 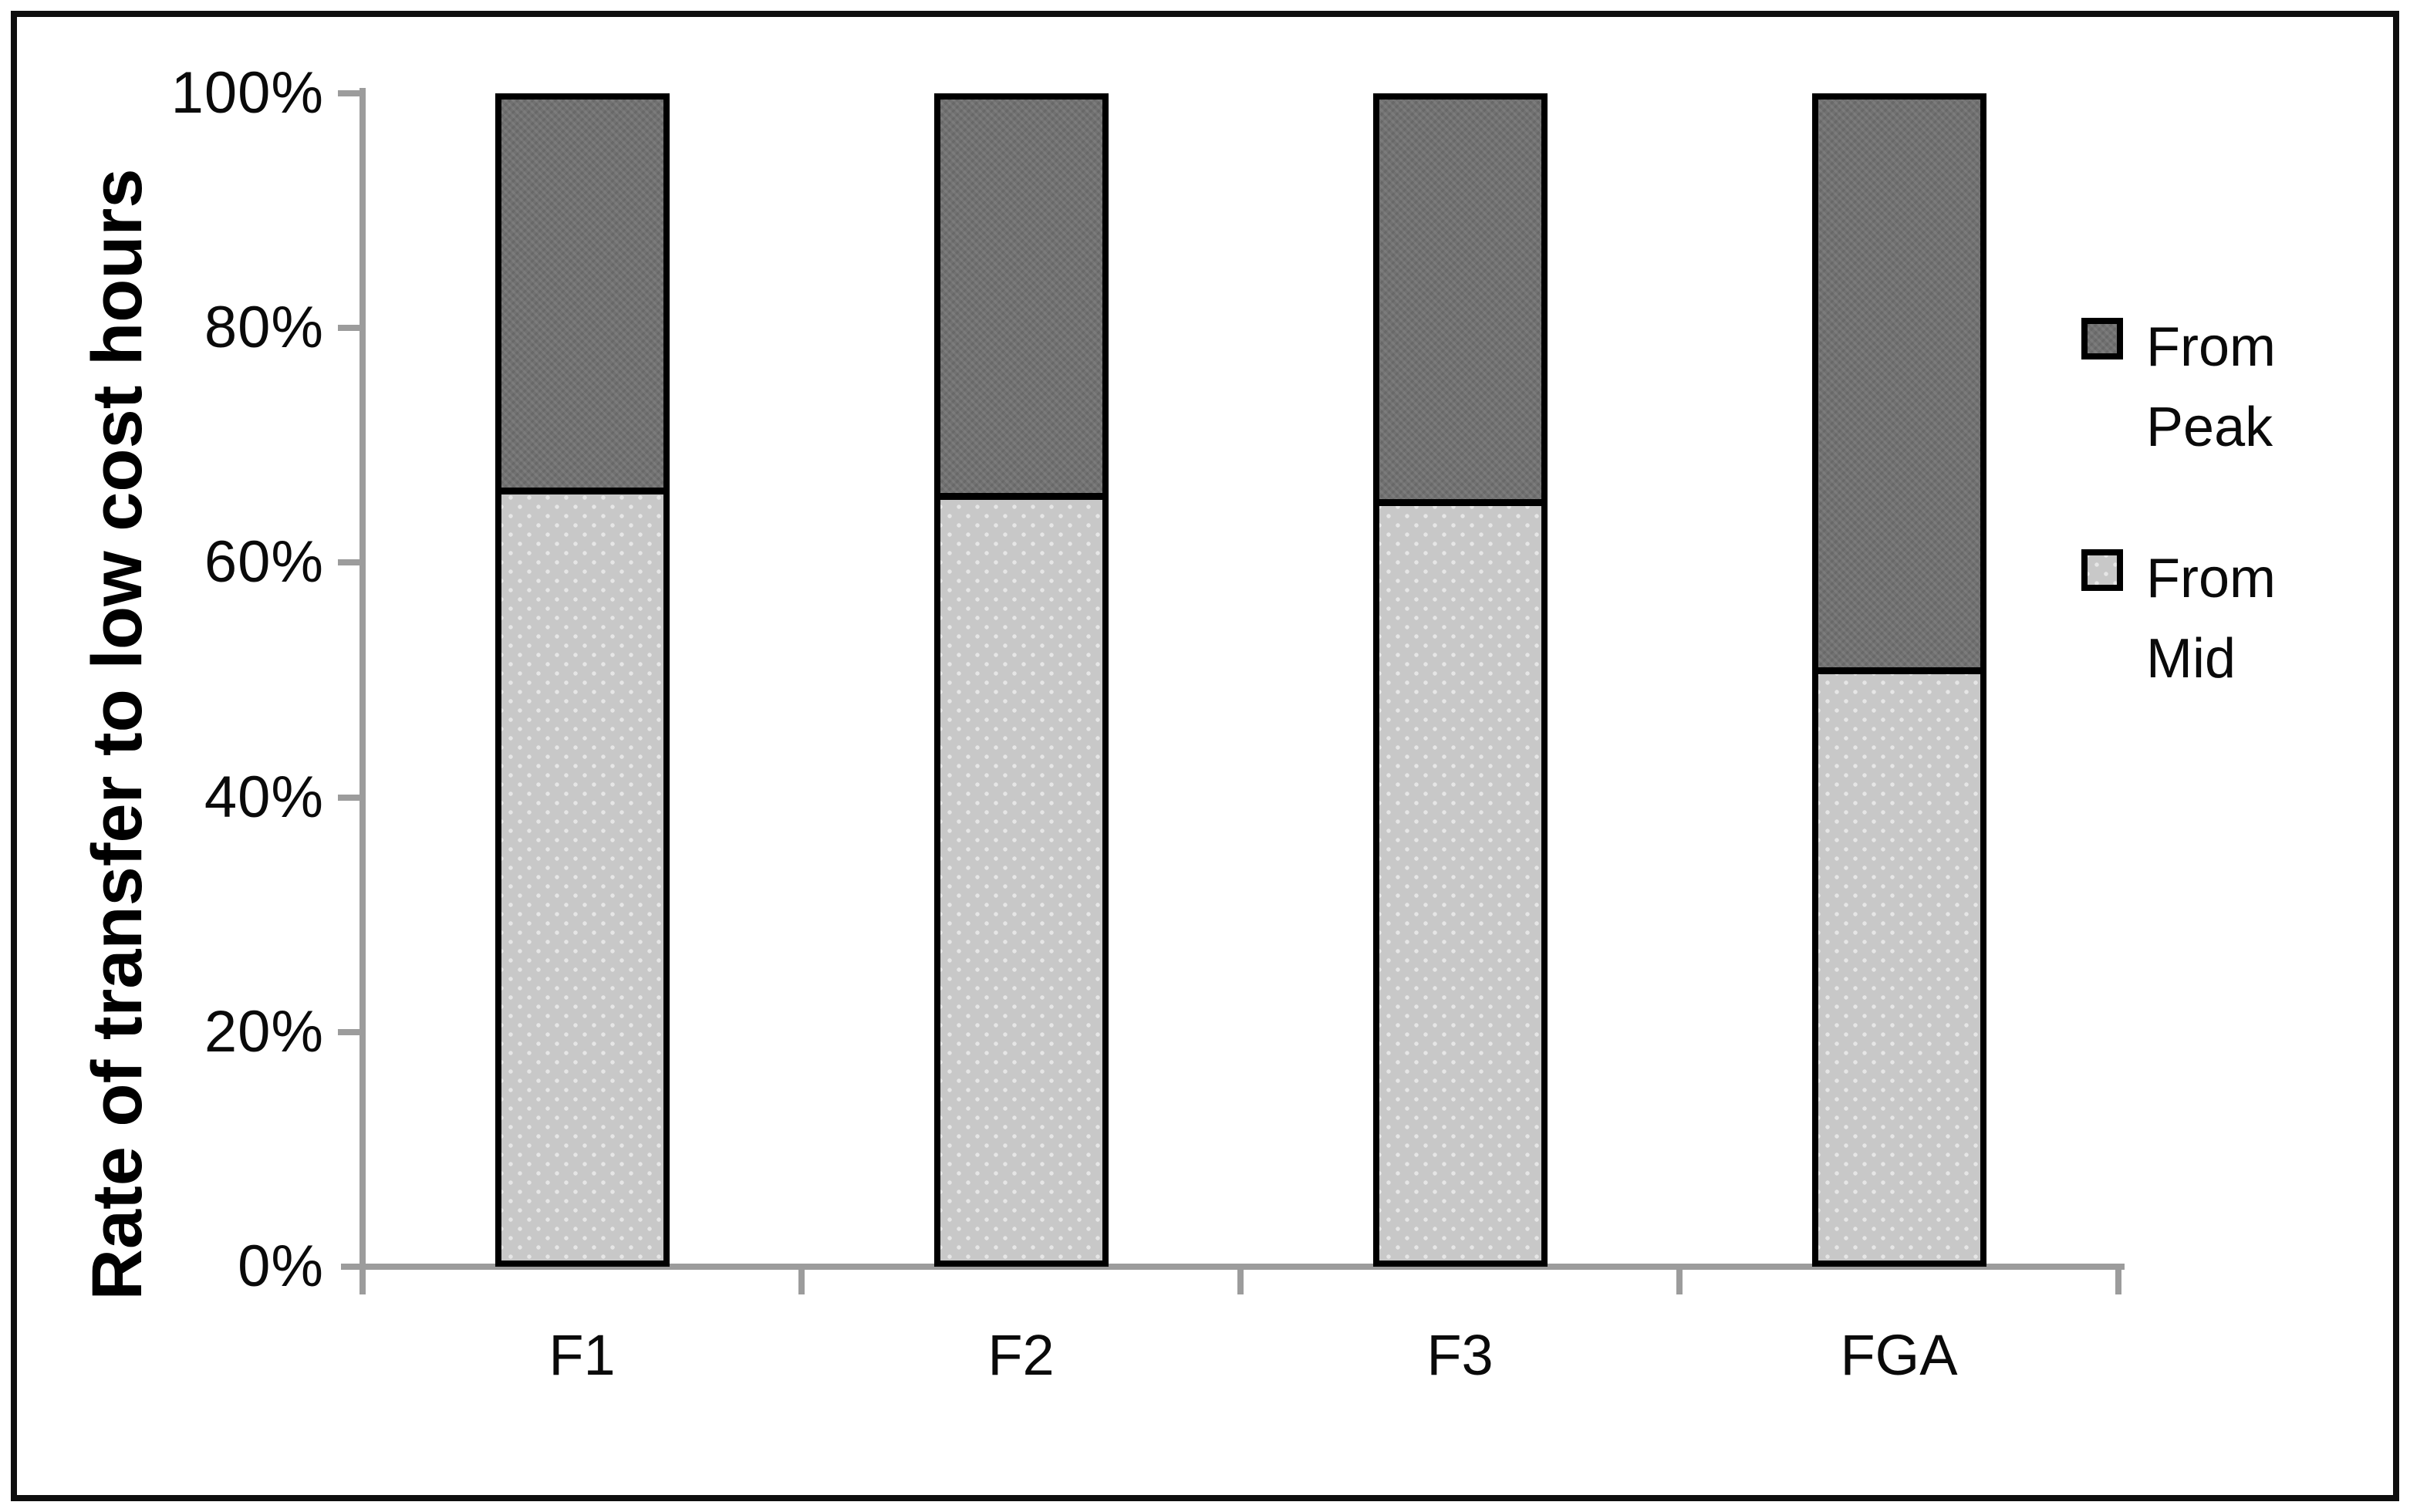 I want to click on y-tick-label: 80%, so click(x=264, y=328).